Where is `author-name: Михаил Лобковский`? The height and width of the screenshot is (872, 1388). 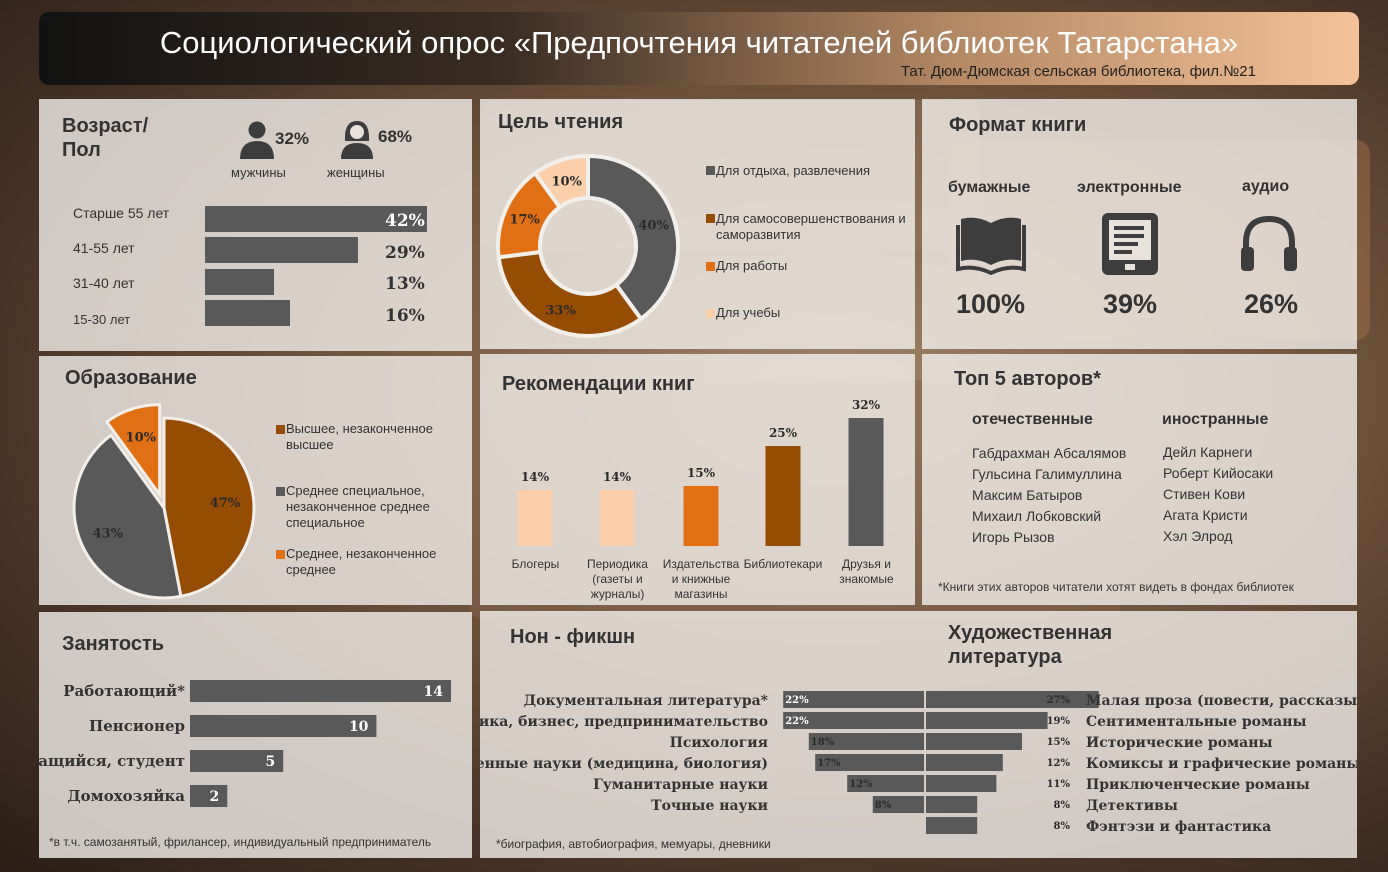
author-name: Михаил Лобковский is located at coordinates (1037, 516).